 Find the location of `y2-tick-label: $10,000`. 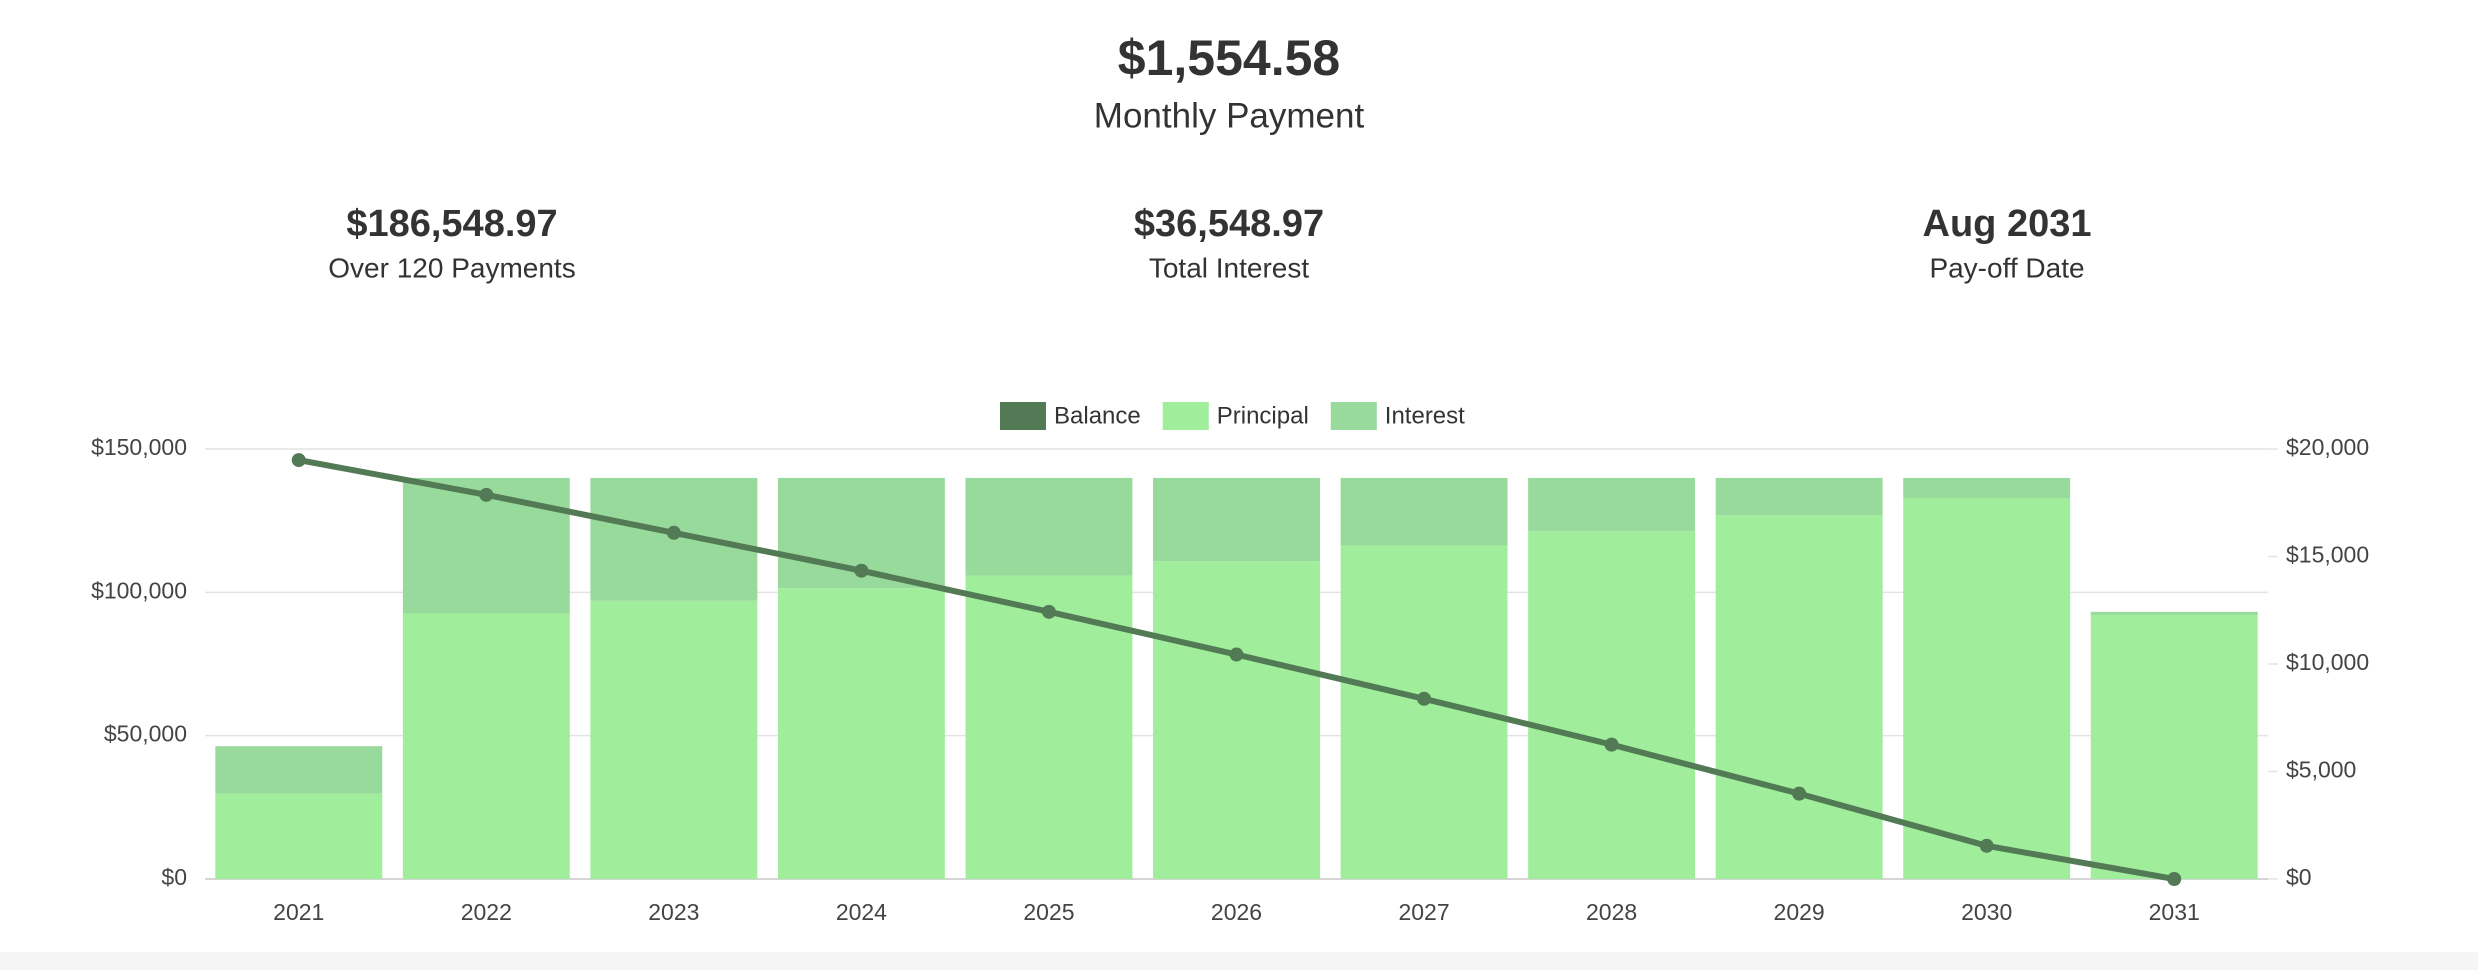

y2-tick-label: $10,000 is located at coordinates (2327, 662).